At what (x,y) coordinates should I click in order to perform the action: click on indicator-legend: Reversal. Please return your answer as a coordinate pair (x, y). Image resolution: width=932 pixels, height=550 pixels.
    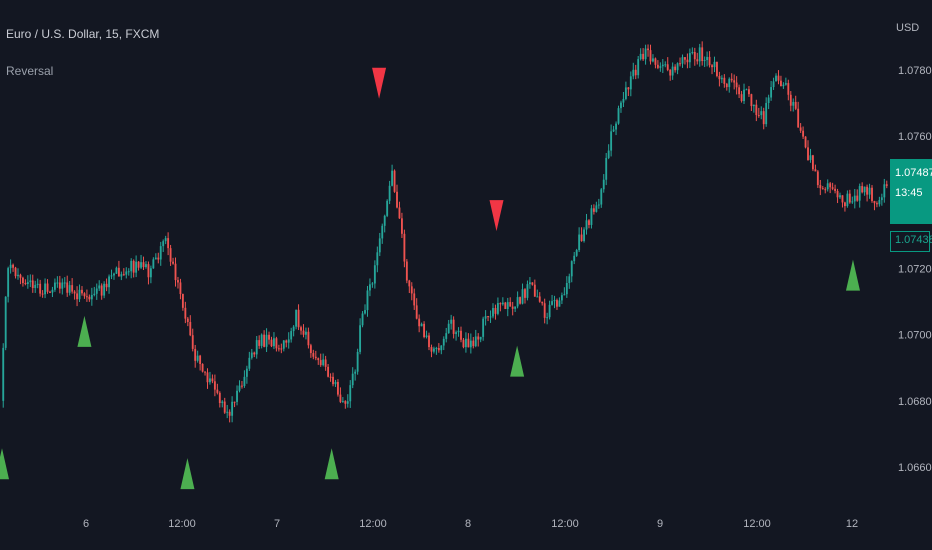
    Looking at the image, I should click on (30, 71).